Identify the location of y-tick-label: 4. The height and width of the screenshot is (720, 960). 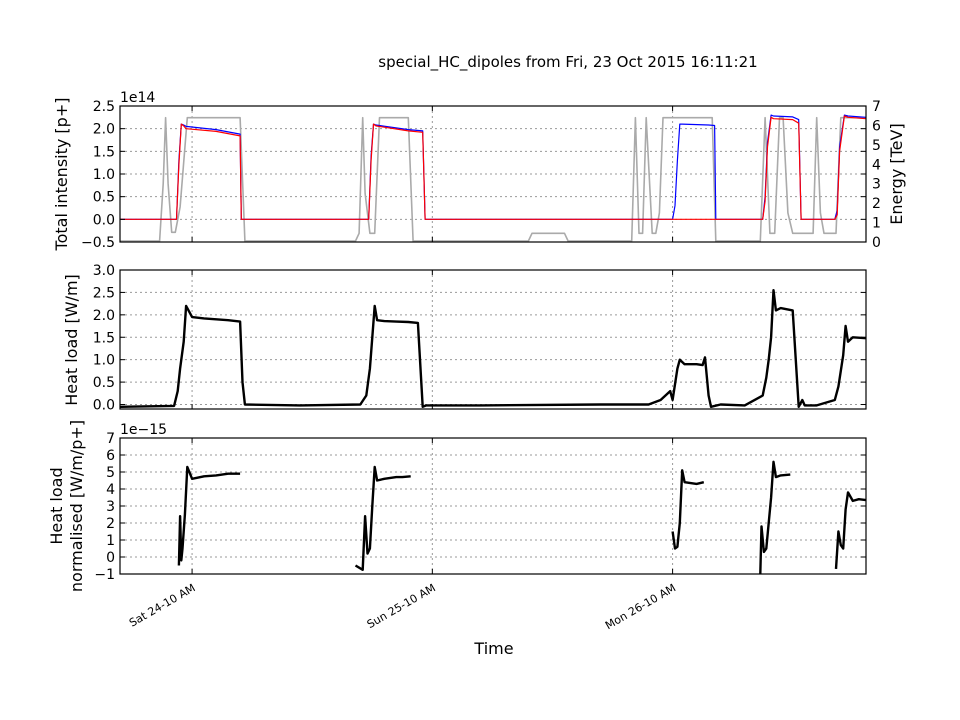
(110, 490).